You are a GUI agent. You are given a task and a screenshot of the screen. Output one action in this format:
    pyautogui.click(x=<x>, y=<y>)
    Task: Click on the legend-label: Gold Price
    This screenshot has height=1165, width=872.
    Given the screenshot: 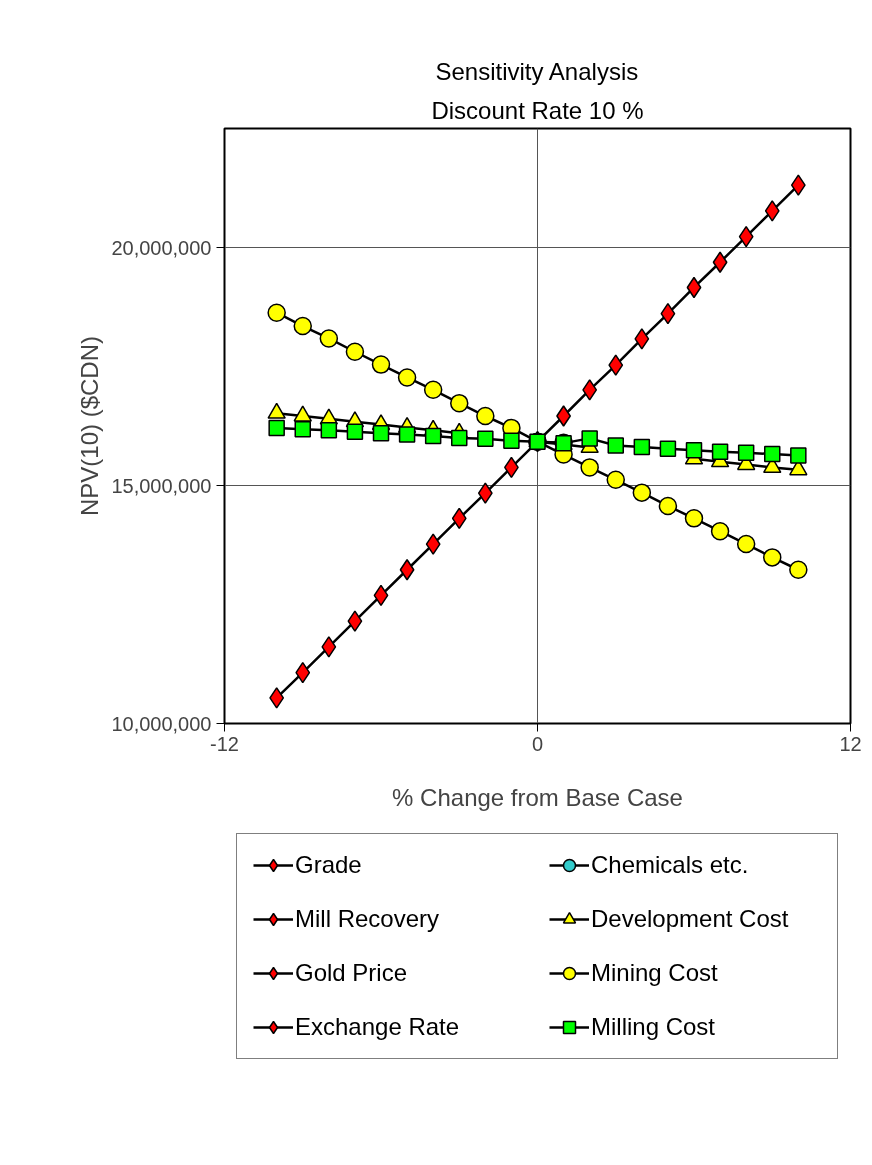 What is the action you would take?
    pyautogui.click(x=352, y=973)
    